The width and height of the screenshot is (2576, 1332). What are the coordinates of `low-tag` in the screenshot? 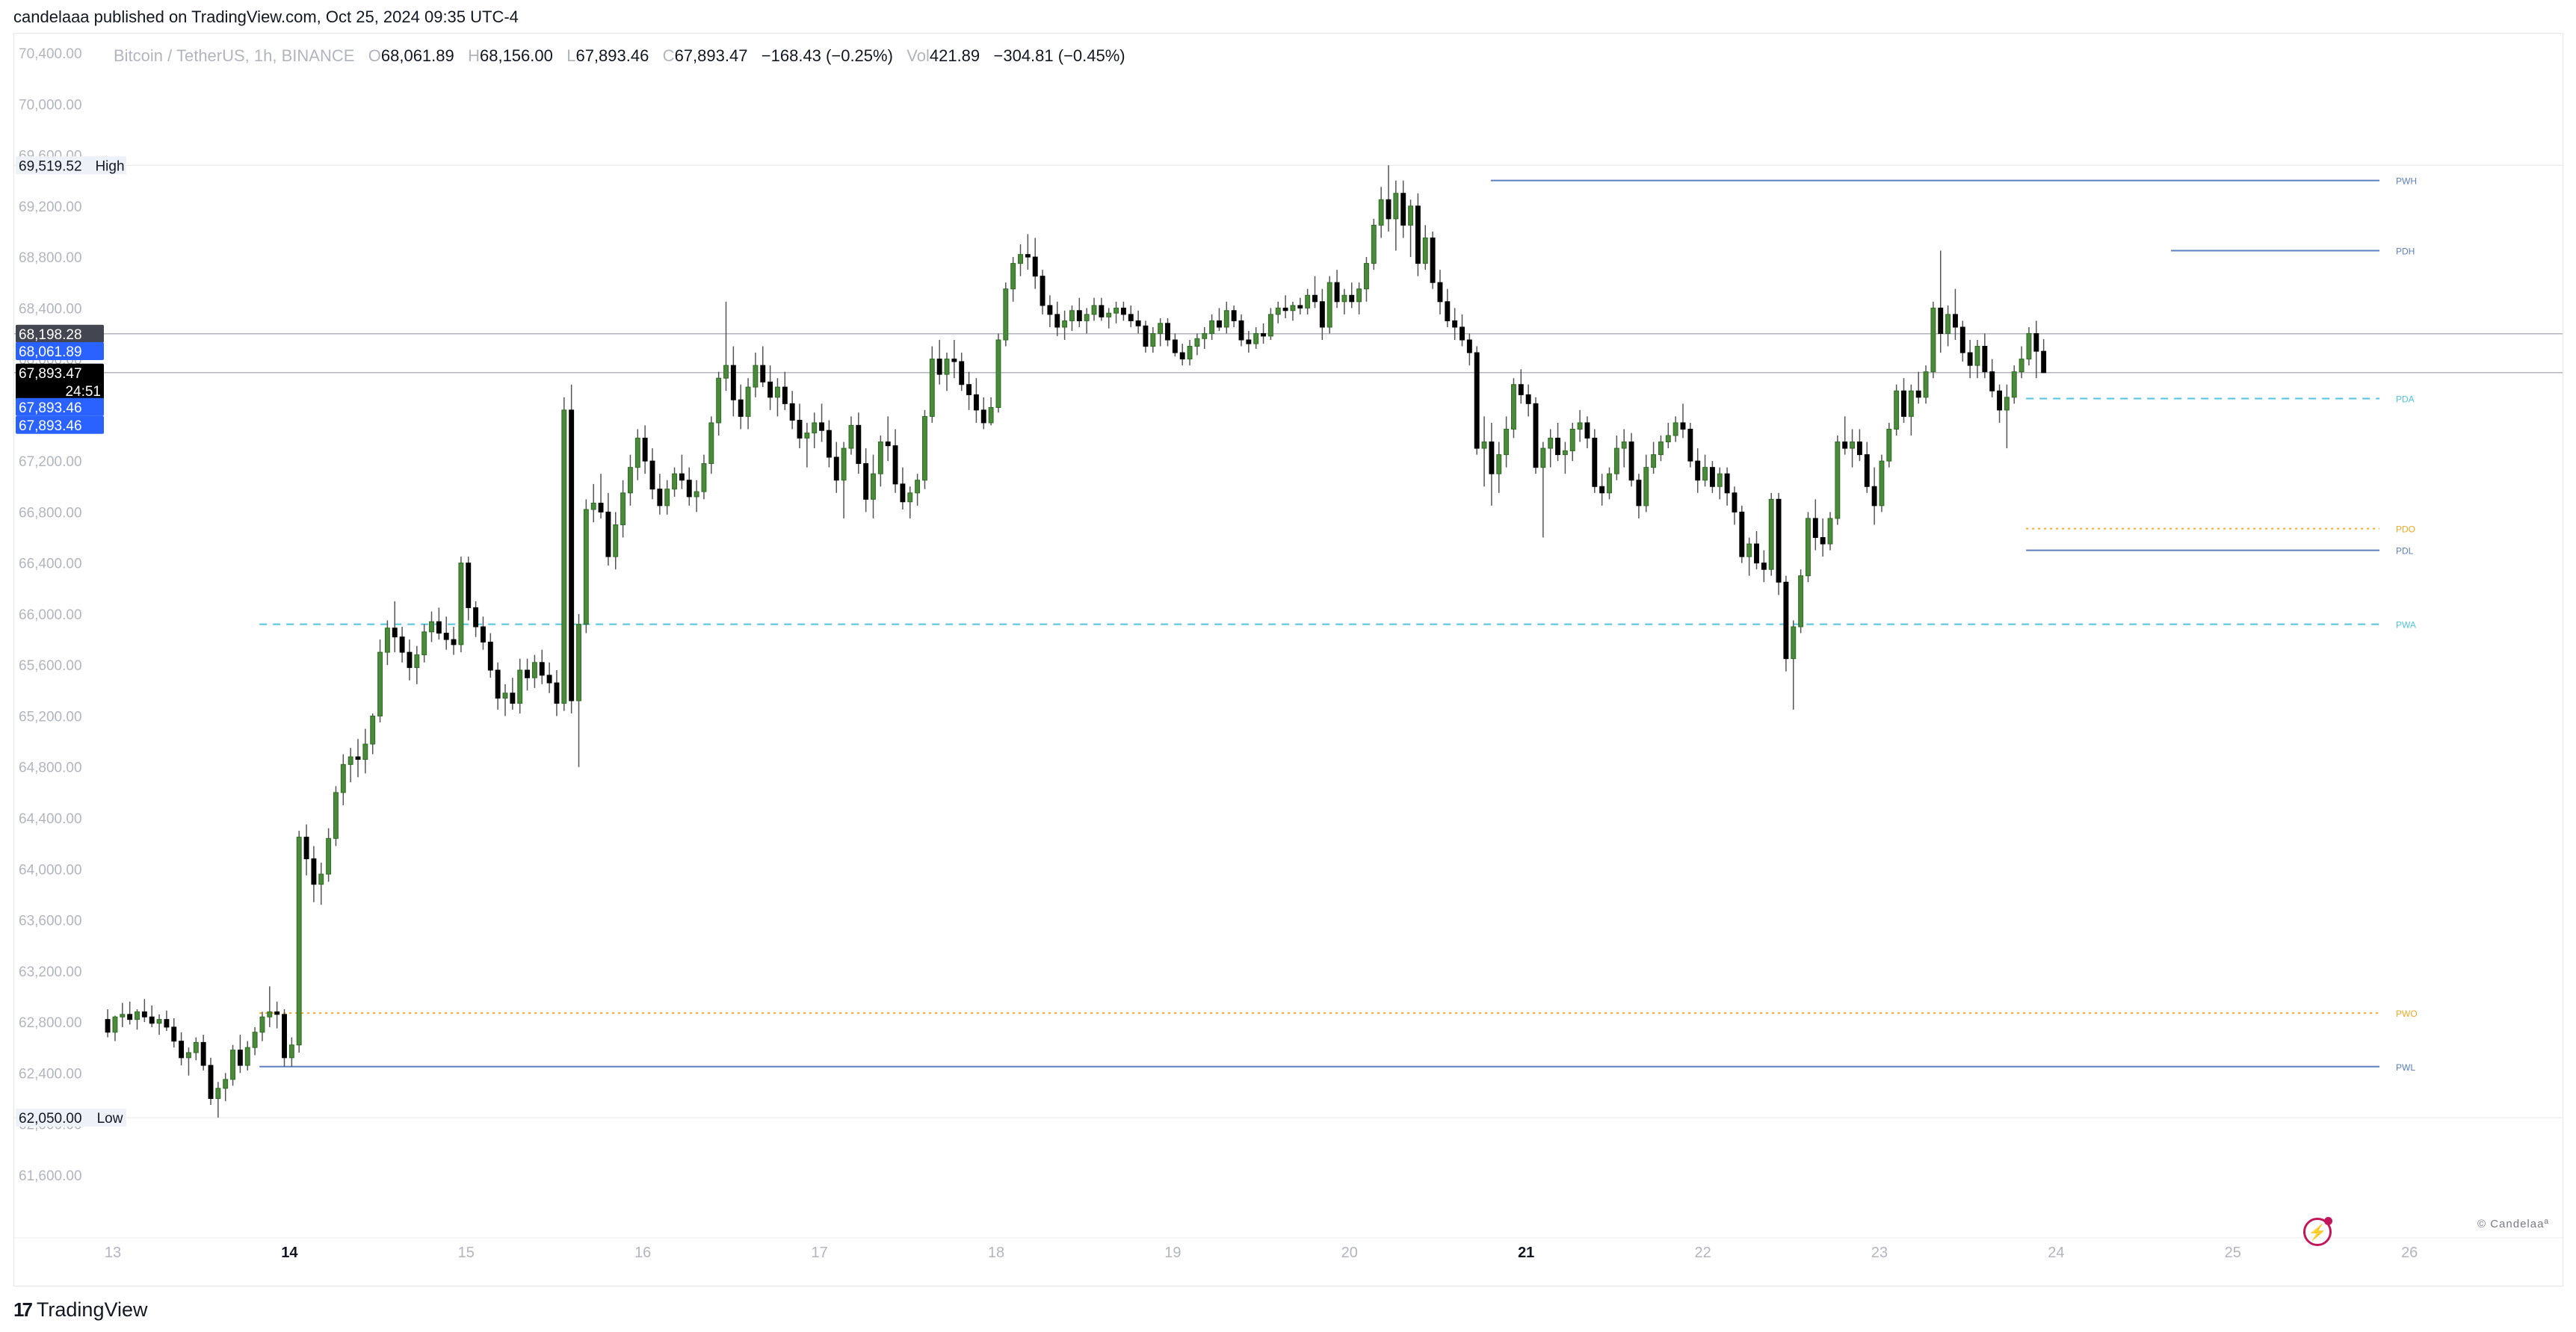 It's located at (71, 1118).